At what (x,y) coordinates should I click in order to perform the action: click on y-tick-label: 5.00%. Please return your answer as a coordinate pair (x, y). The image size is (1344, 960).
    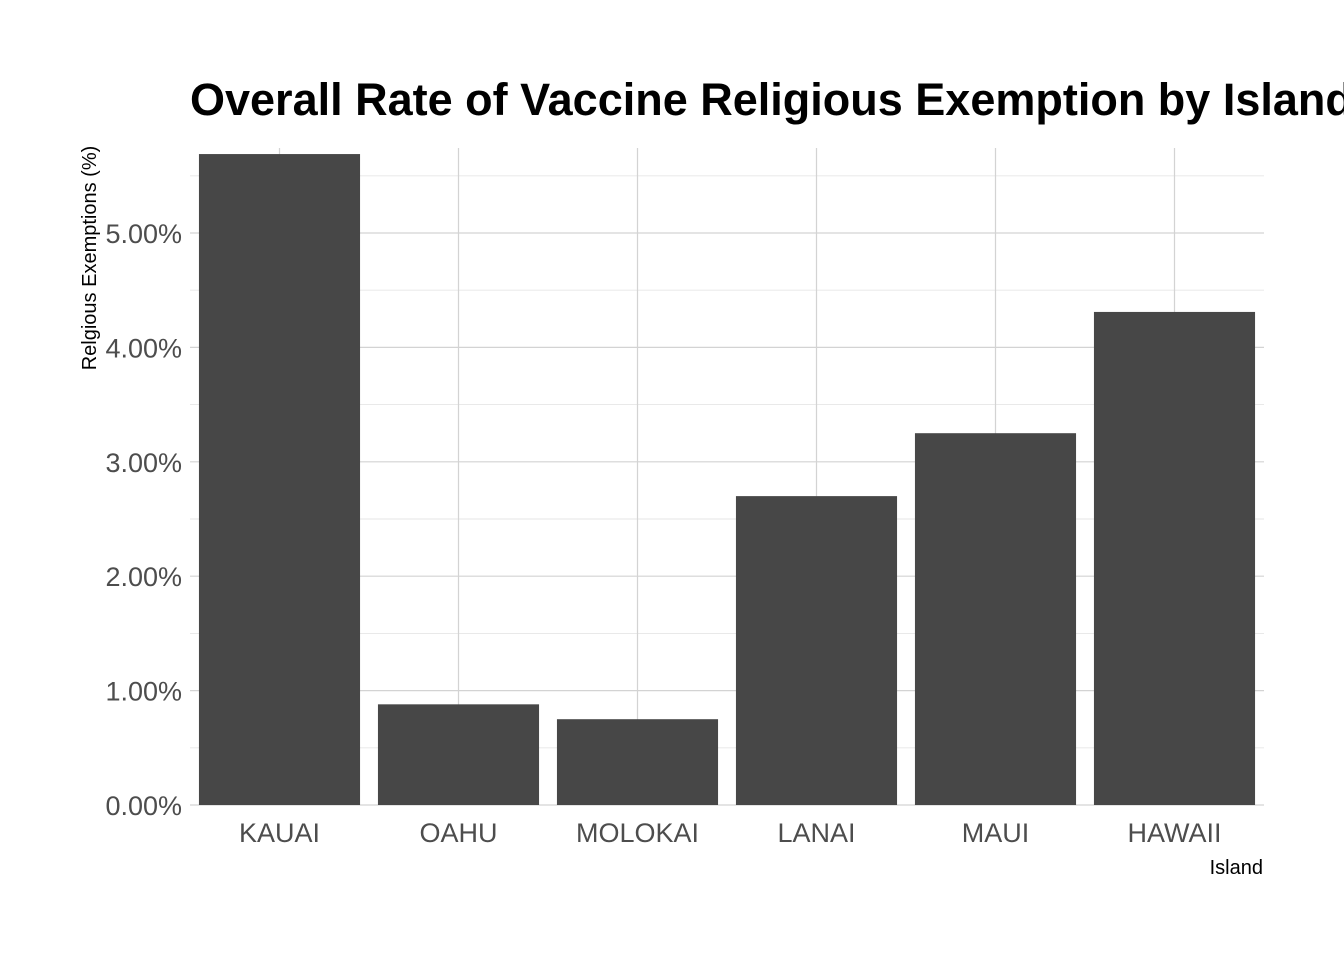
    Looking at the image, I should click on (143, 234).